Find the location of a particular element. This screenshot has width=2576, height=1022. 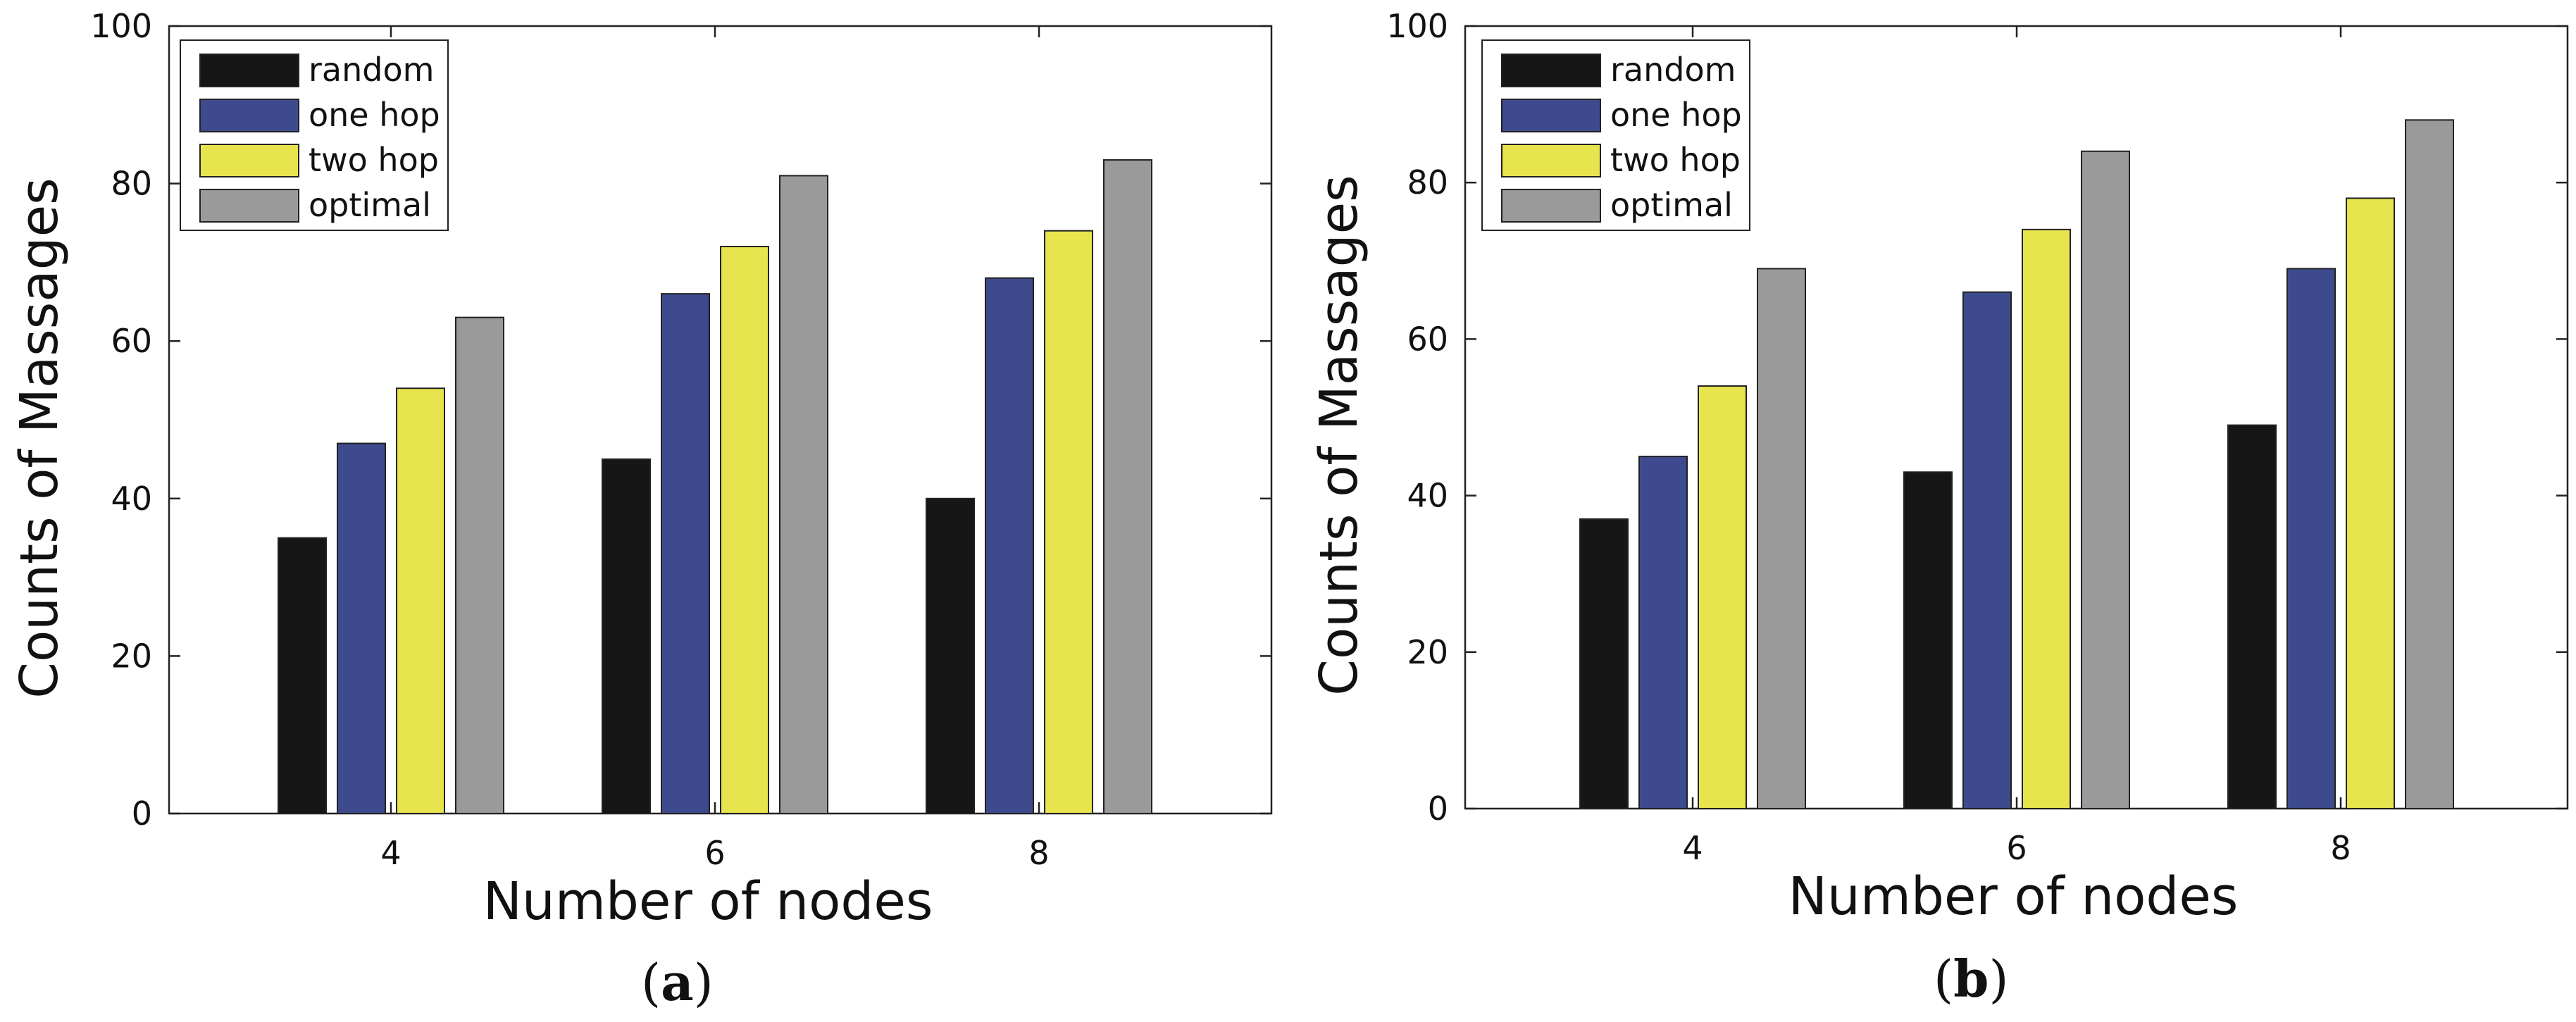

caption-letter: b is located at coordinates (1971, 979).